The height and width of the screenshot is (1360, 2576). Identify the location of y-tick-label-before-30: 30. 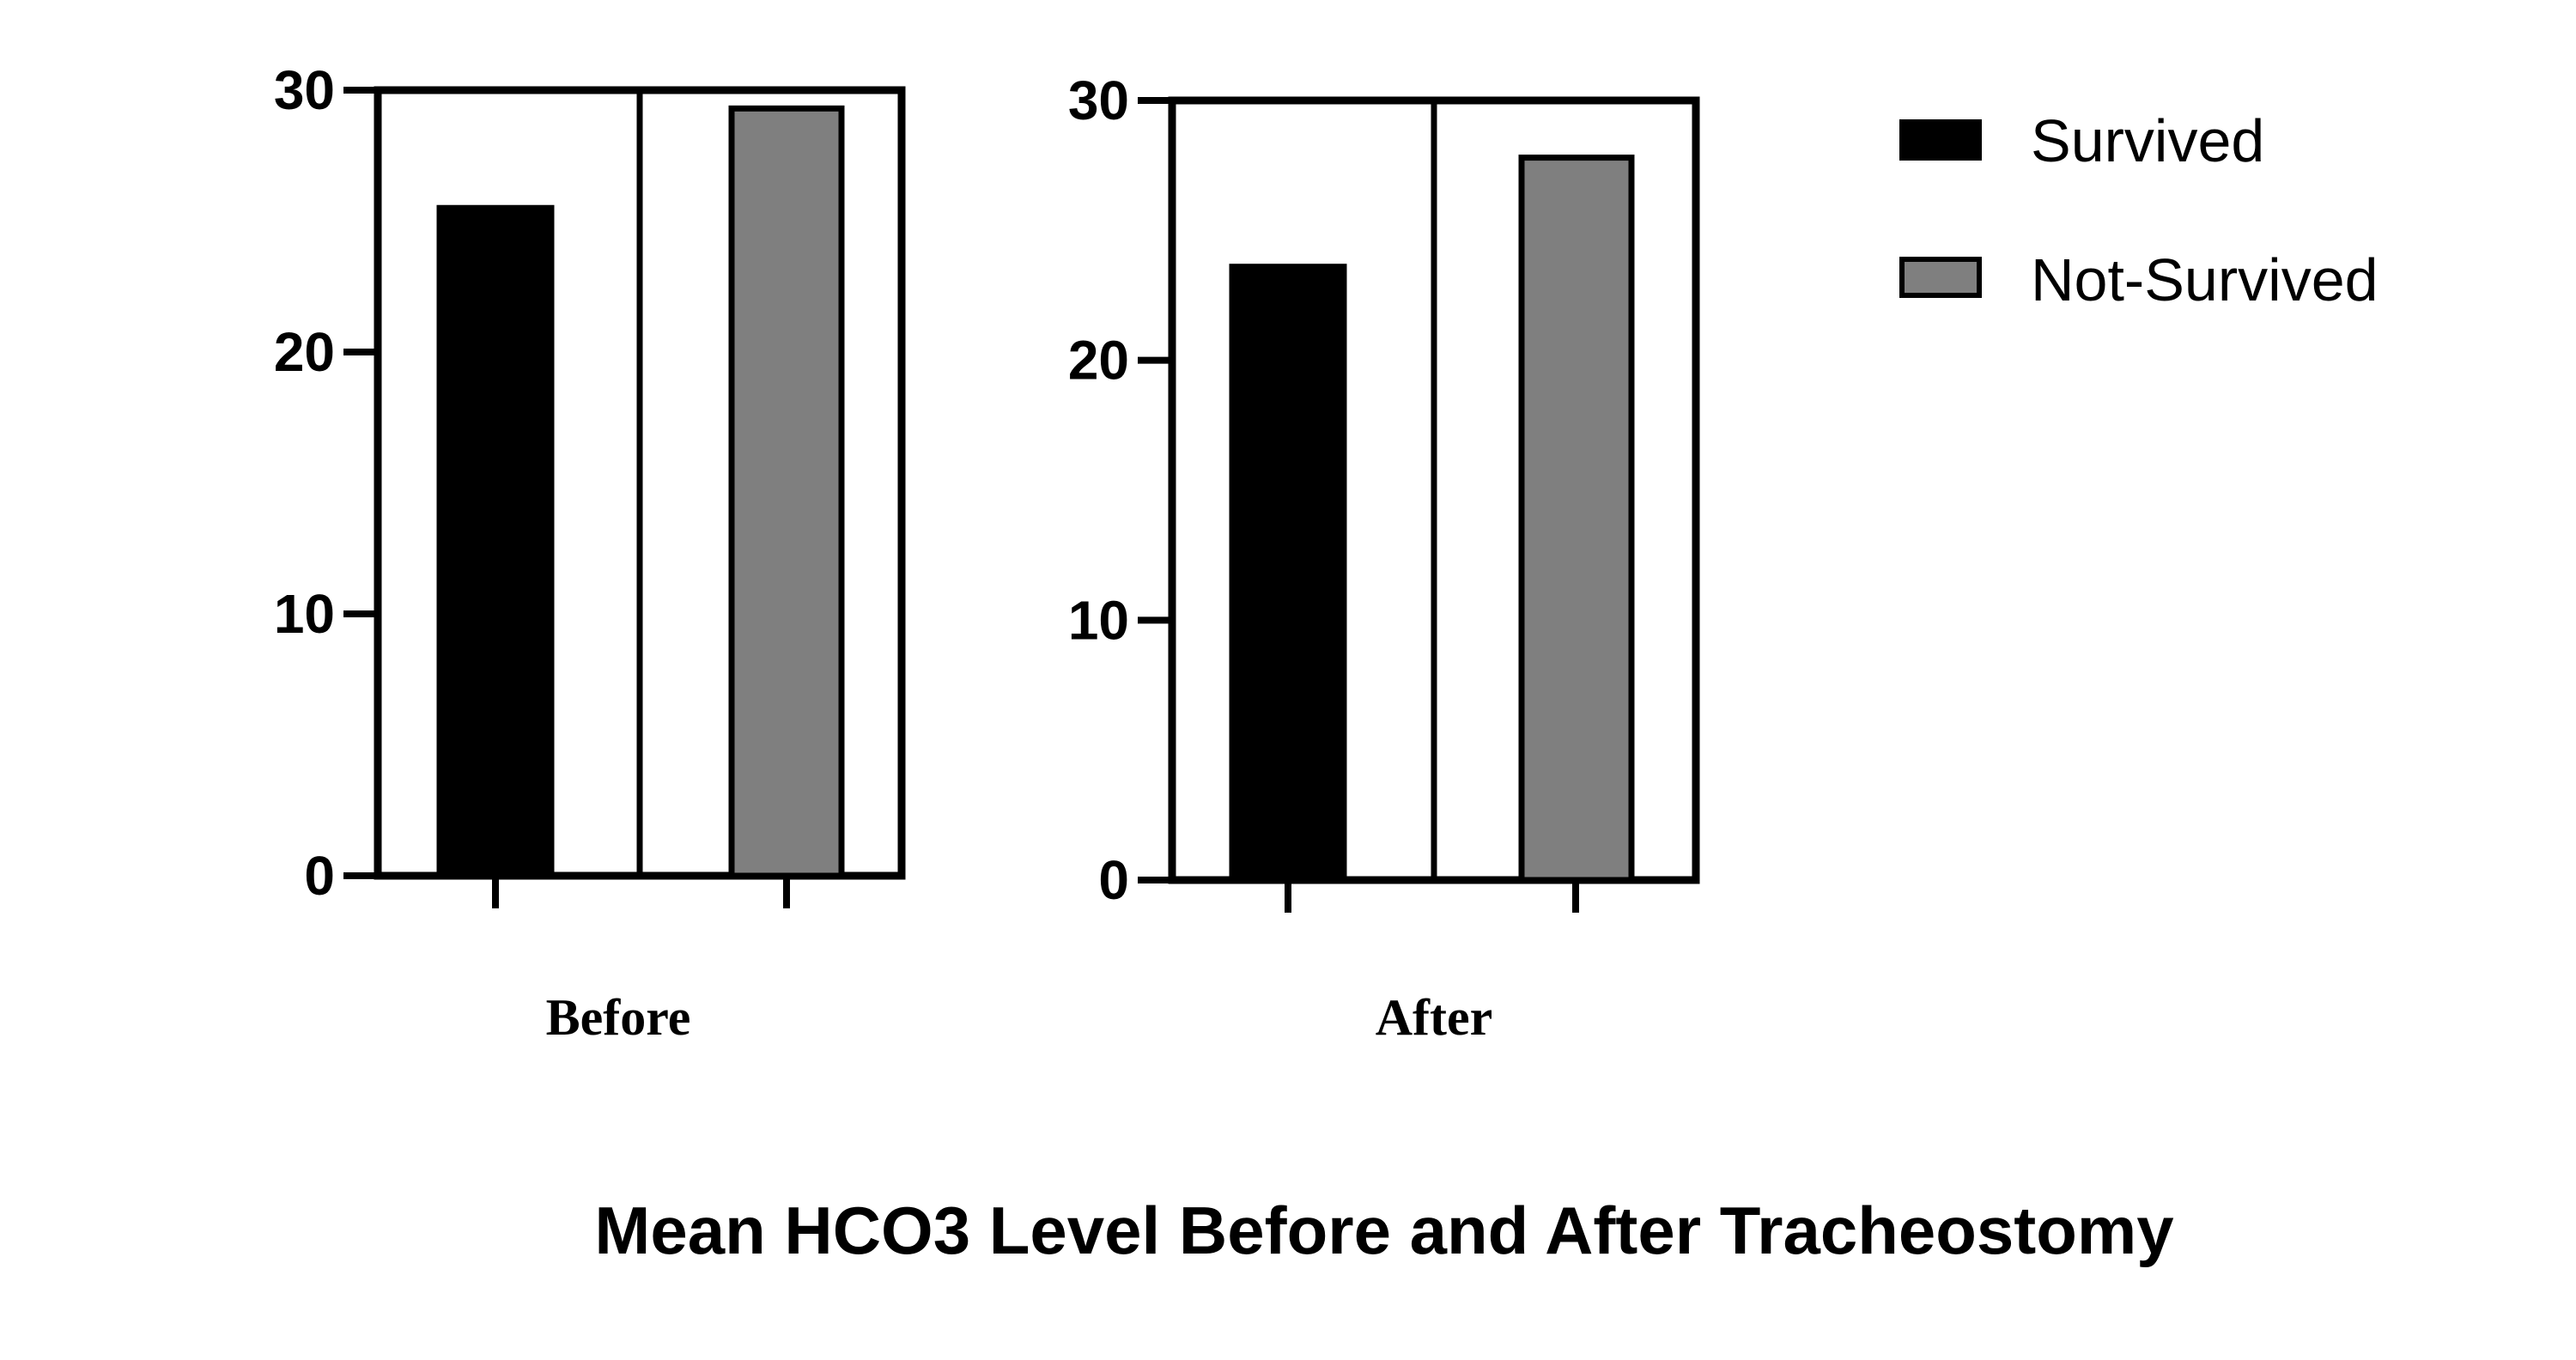
(304, 90).